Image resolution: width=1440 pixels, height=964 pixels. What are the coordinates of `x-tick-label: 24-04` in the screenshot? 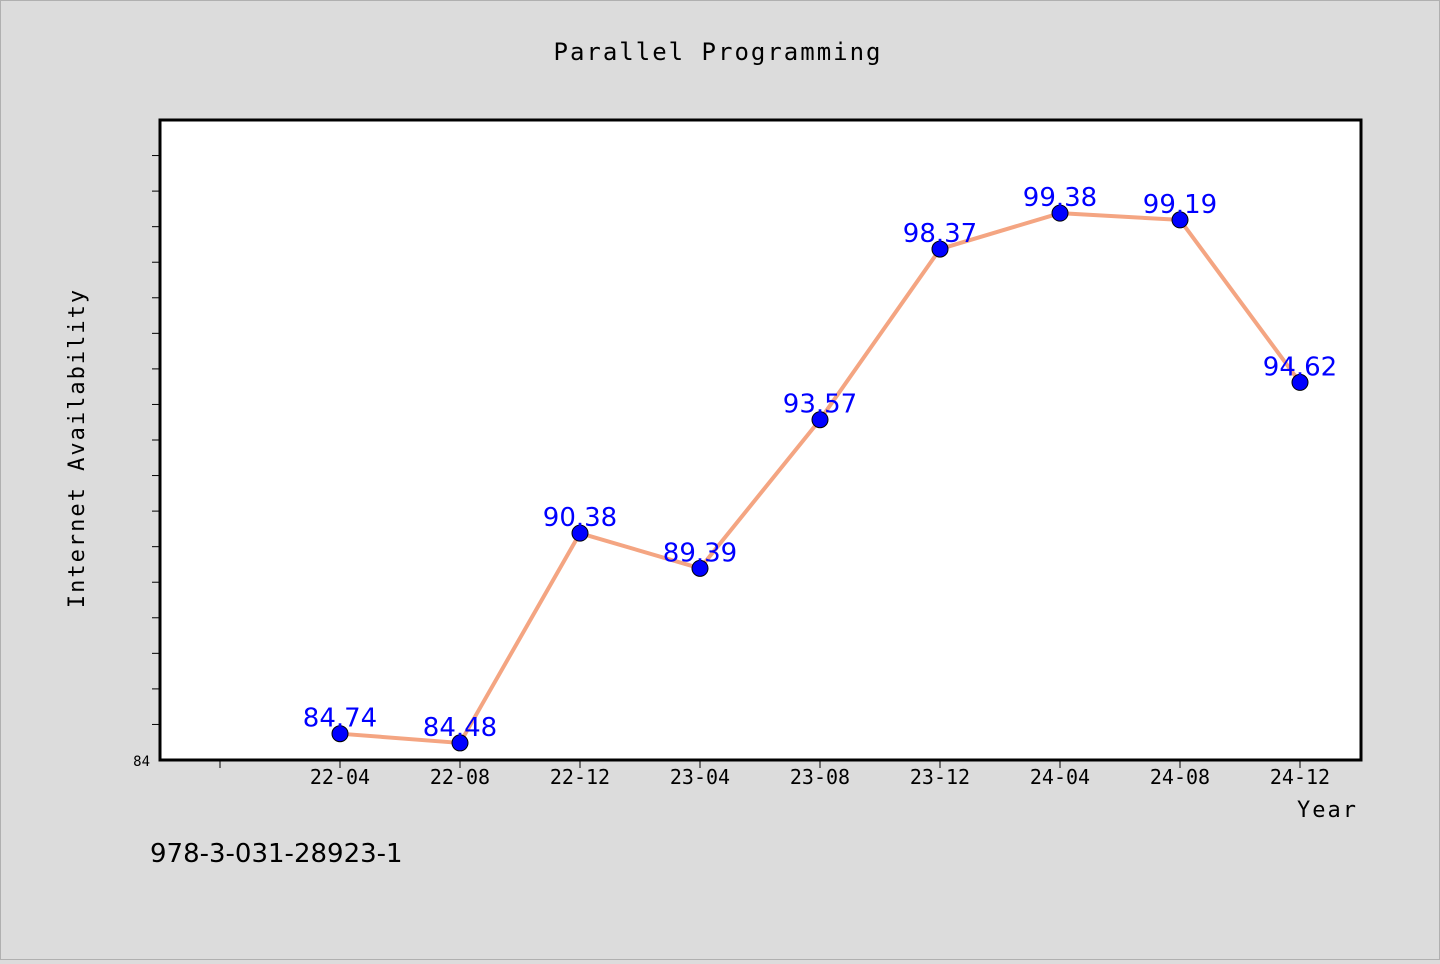 It's located at (1060, 777).